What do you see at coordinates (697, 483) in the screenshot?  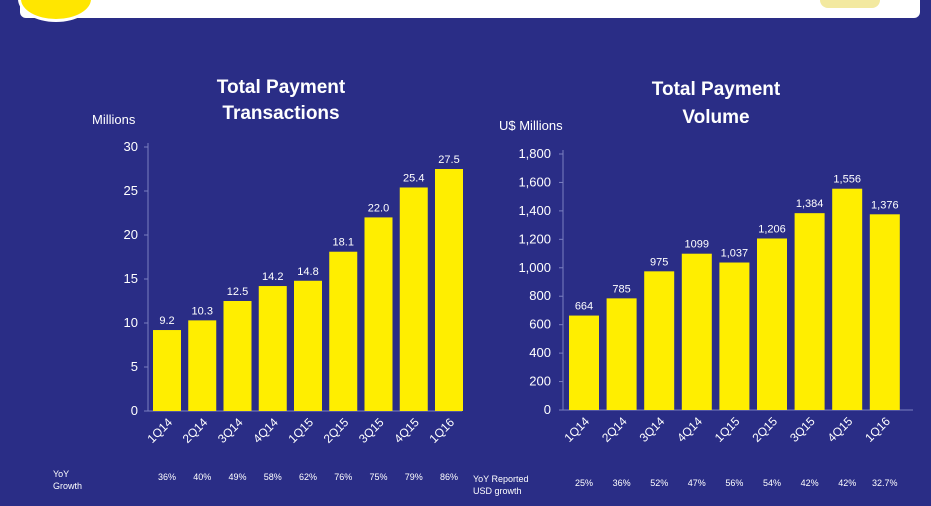 I see `yoy-value: 47%` at bounding box center [697, 483].